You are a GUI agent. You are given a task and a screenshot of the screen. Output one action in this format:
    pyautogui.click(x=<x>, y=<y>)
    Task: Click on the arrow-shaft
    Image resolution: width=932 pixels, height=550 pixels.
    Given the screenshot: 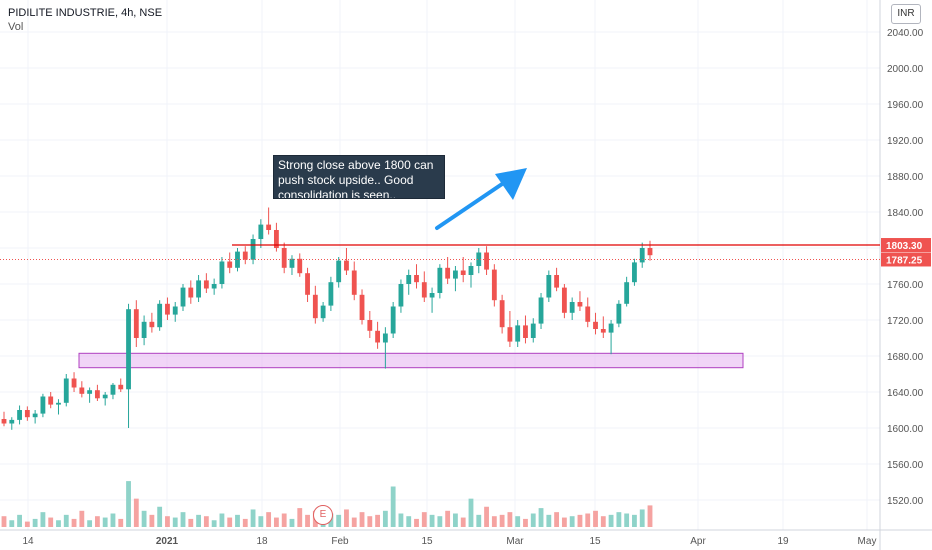 What is the action you would take?
    pyautogui.click(x=472, y=204)
    